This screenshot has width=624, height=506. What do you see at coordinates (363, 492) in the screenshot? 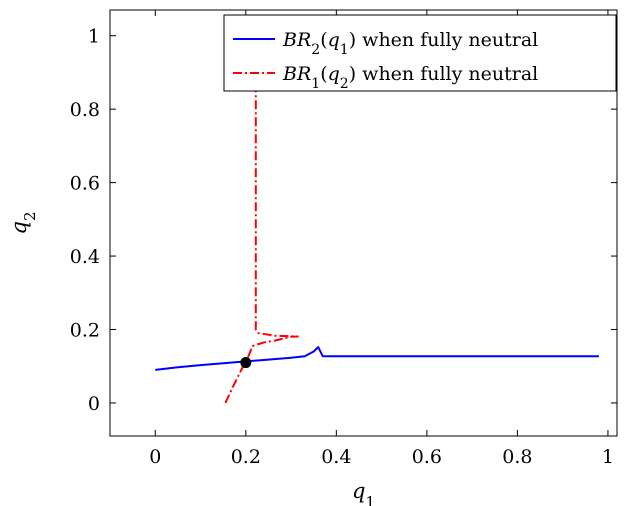
I see `x-axis-label: q1` at bounding box center [363, 492].